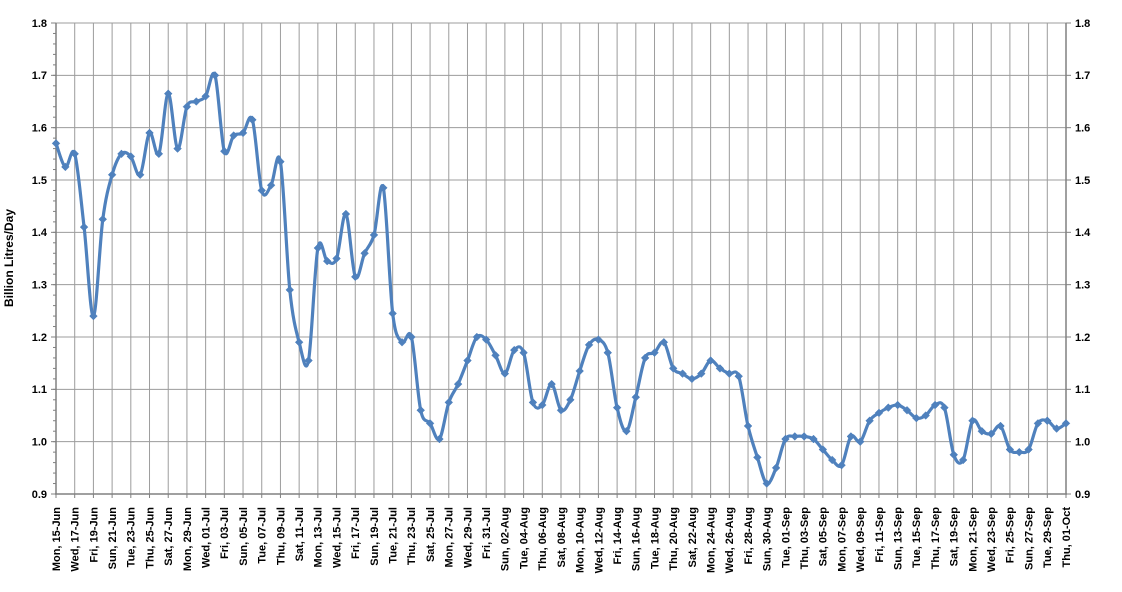  I want to click on x-tick-label: Sat, 11-Jul, so click(300, 534).